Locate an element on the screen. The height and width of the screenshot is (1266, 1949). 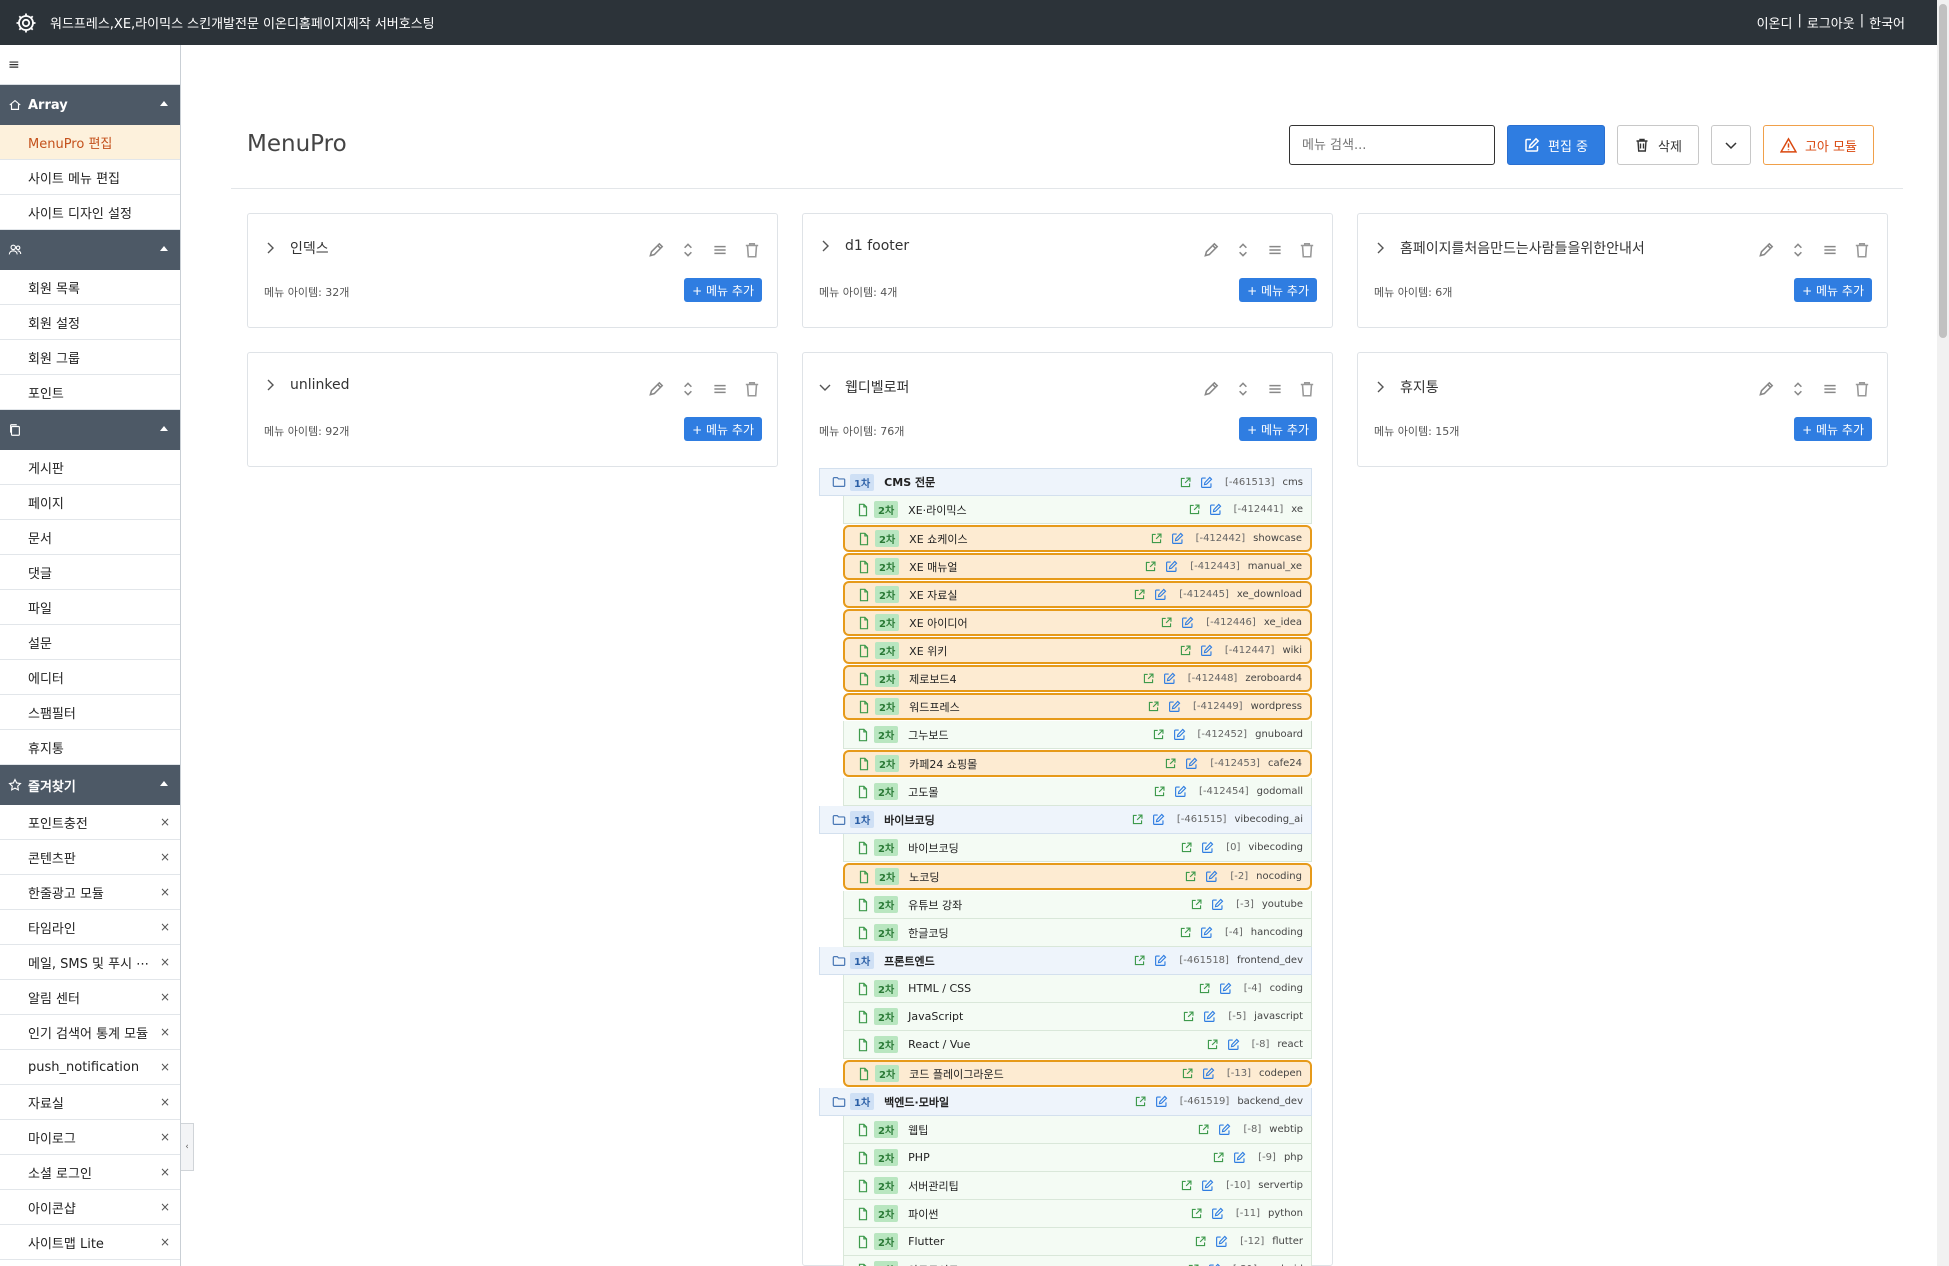
menu-item-name: 백엔드·모바일 is located at coordinates (917, 1102).